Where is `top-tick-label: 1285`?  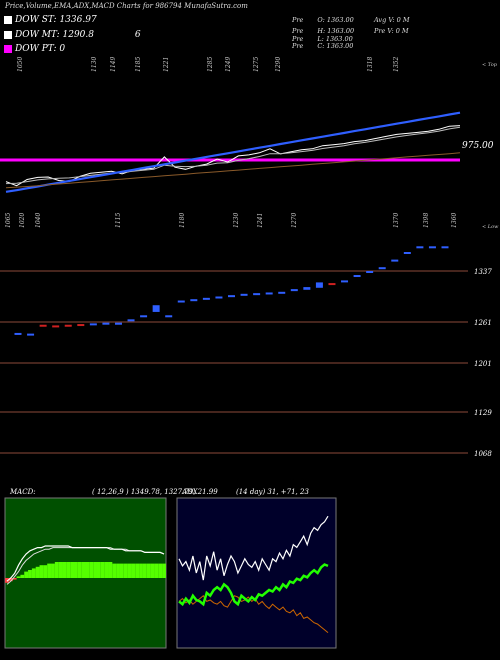
top-tick-label: 1285 is located at coordinates (210, 64).